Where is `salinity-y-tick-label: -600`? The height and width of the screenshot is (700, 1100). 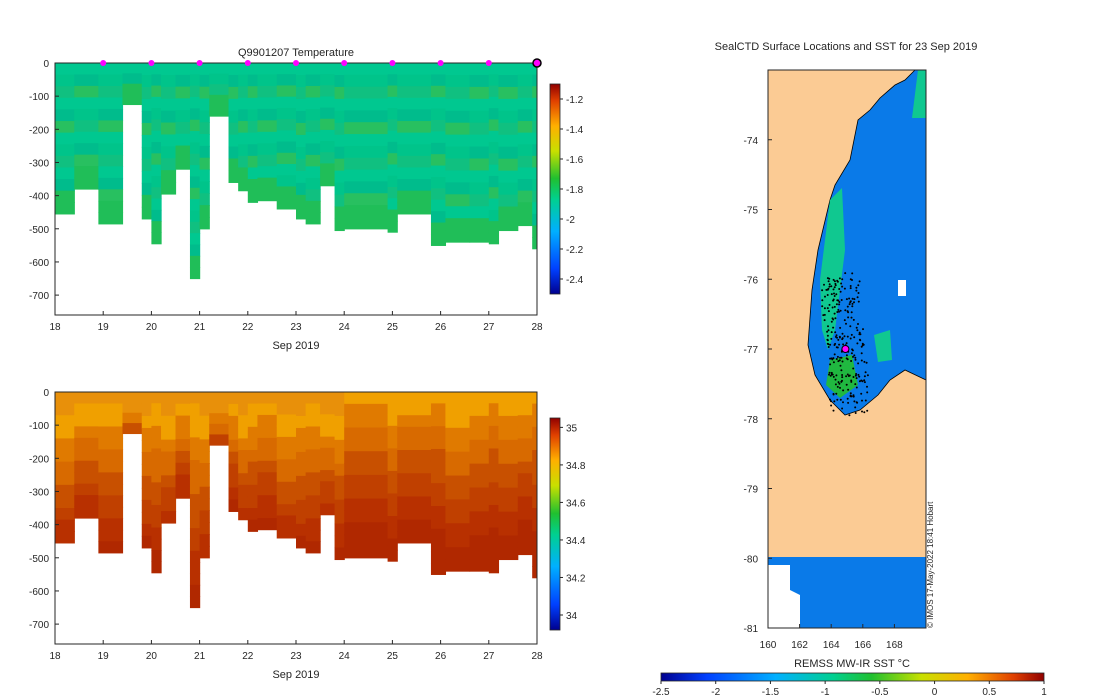 salinity-y-tick-label: -600 is located at coordinates (39, 592).